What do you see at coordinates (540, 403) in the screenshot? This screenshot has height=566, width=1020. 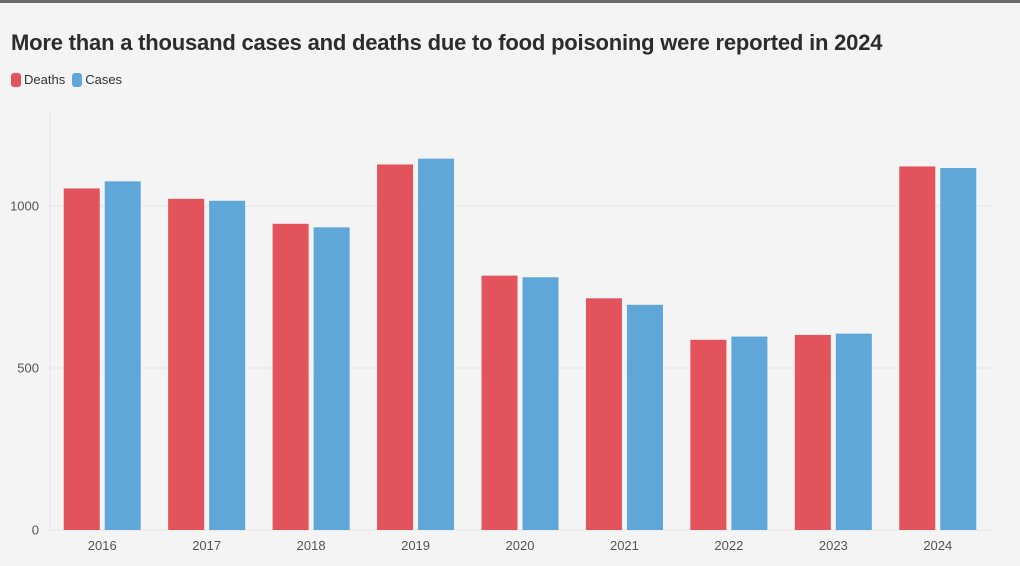 I see `bar-cases-2020` at bounding box center [540, 403].